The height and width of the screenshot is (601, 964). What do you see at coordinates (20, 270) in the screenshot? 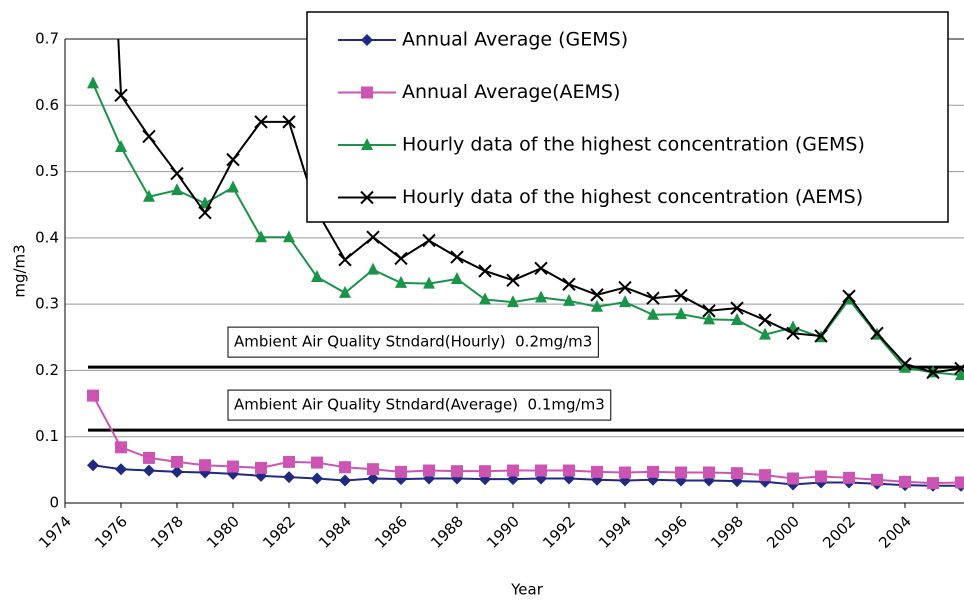
I see `y-axis-label: mg/m3` at bounding box center [20, 270].